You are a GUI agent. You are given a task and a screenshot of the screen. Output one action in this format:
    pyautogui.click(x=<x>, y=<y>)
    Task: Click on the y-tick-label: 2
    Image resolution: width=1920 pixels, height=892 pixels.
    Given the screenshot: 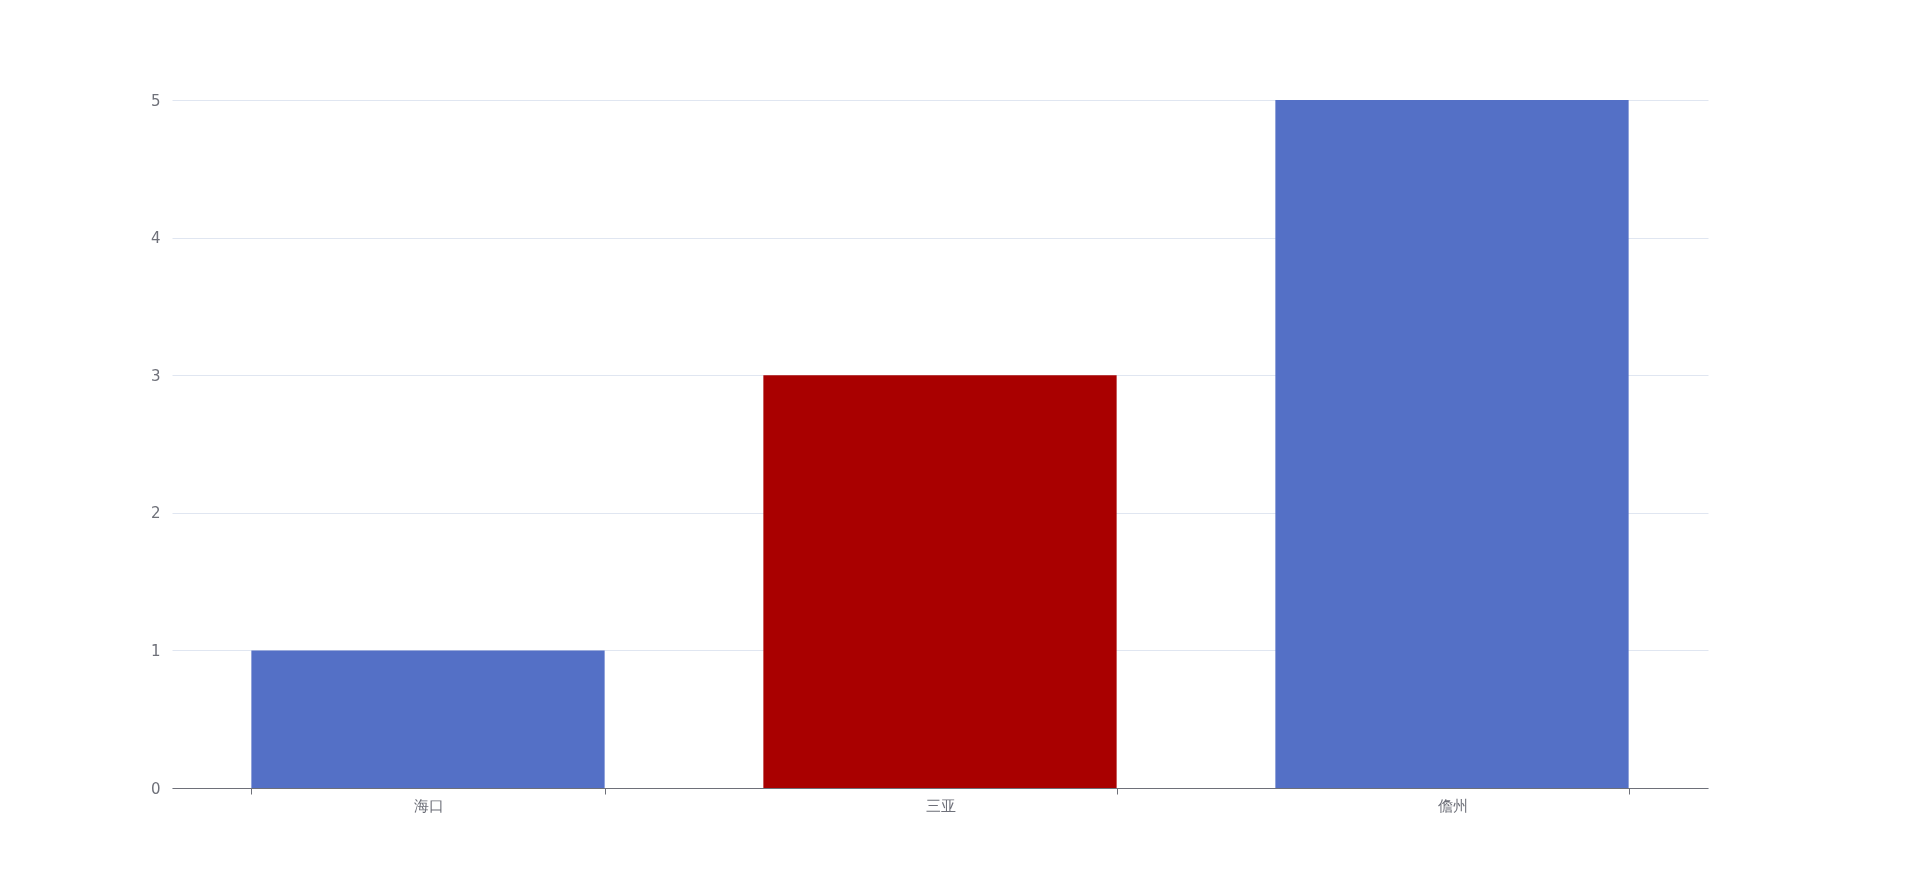 What is the action you would take?
    pyautogui.click(x=155, y=513)
    